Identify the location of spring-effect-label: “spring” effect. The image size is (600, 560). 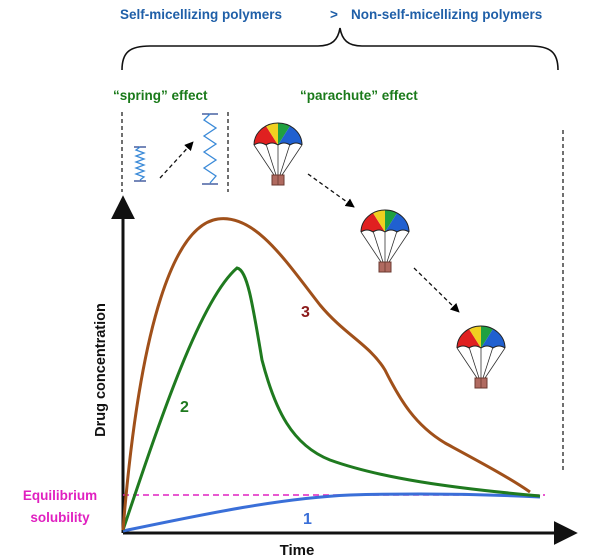
(160, 95).